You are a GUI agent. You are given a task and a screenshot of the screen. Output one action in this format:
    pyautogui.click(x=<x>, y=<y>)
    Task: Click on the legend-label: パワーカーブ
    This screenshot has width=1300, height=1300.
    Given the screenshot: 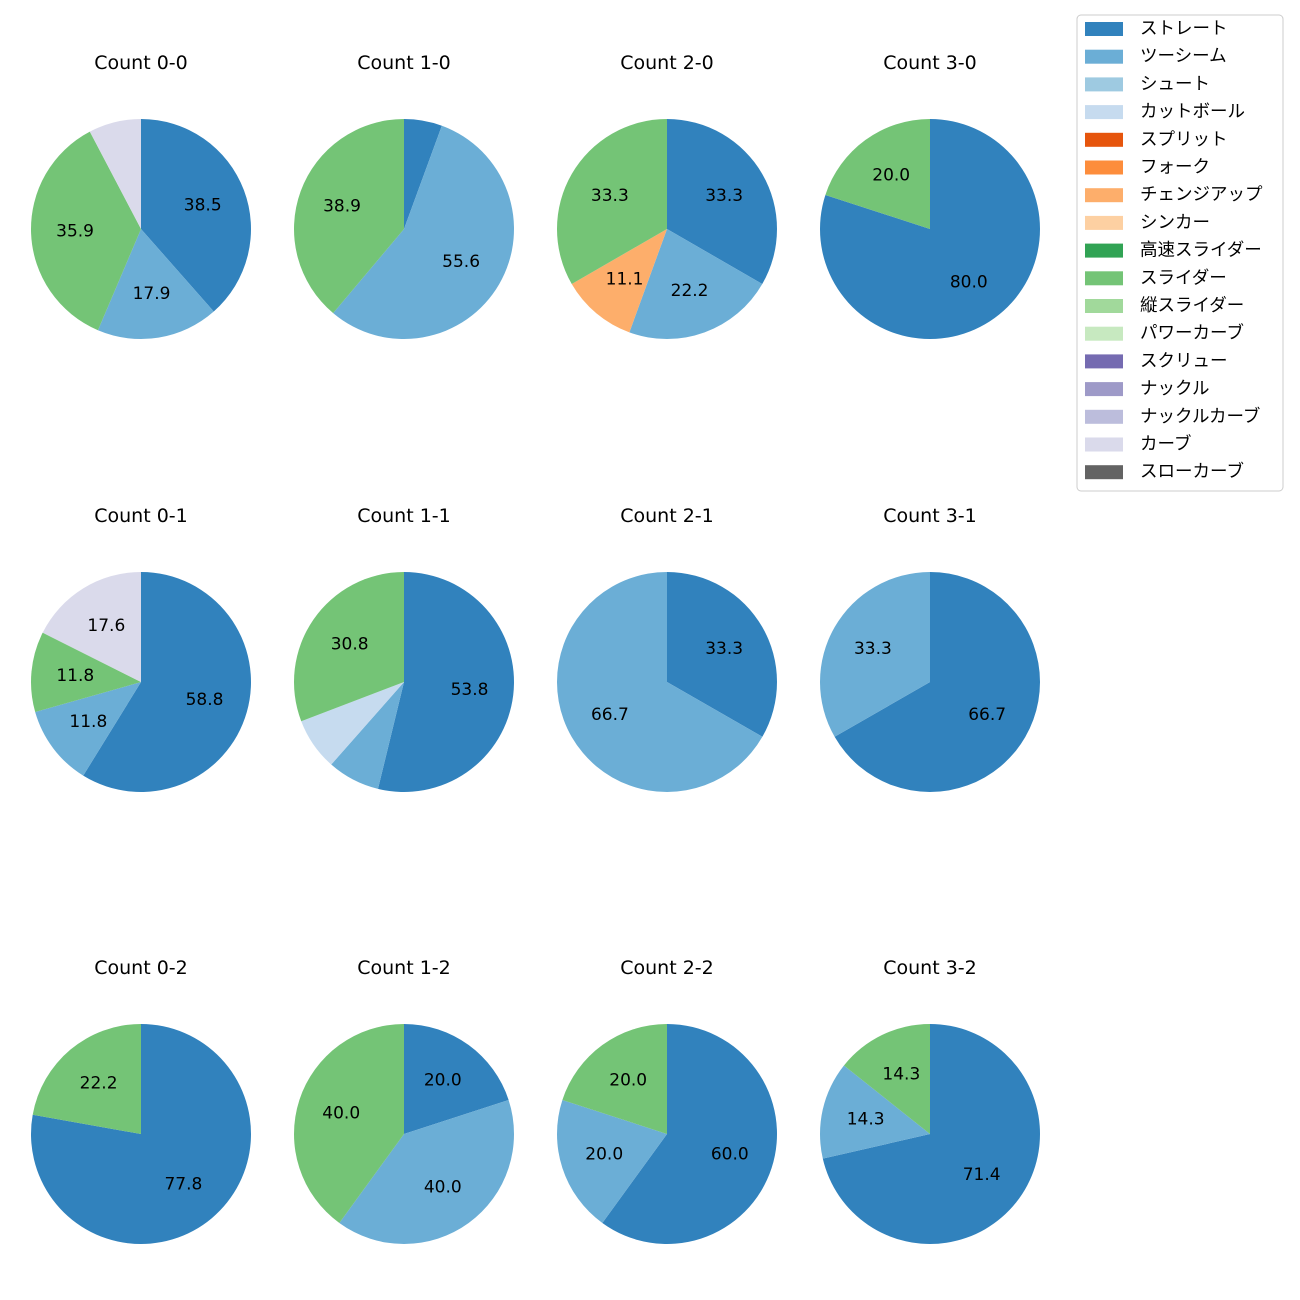 What is the action you would take?
    pyautogui.click(x=1192, y=333)
    